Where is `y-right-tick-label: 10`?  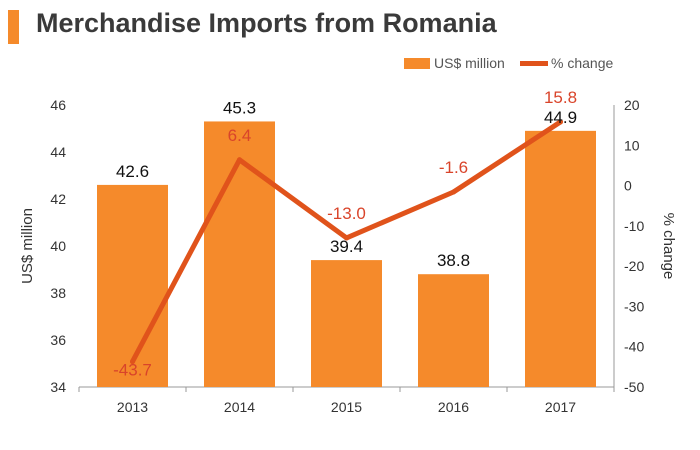
y-right-tick-label: 10 is located at coordinates (632, 145).